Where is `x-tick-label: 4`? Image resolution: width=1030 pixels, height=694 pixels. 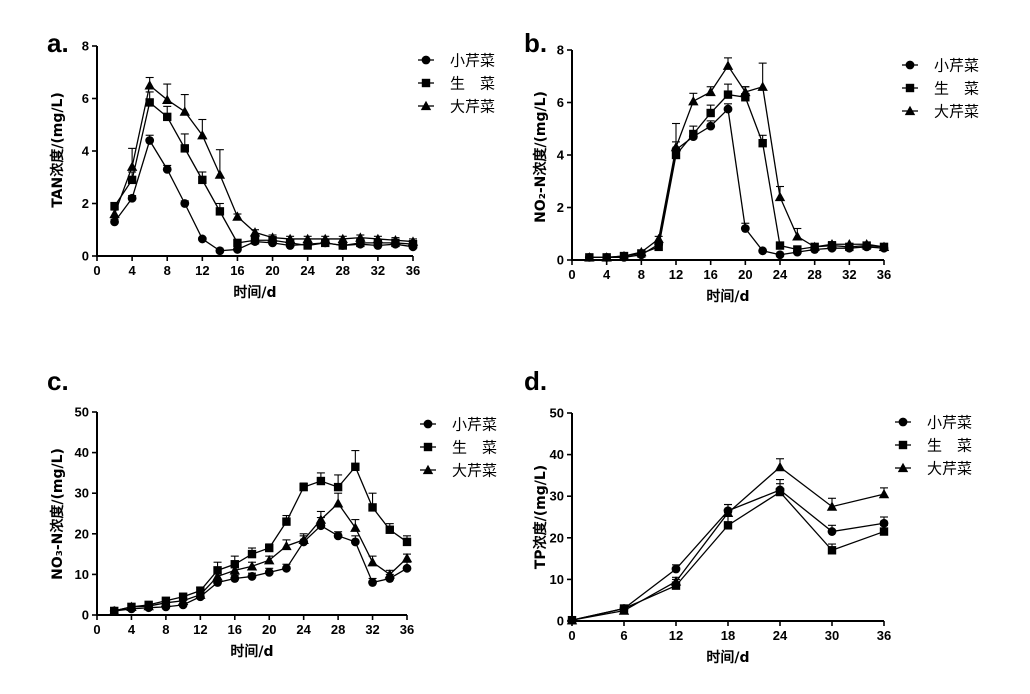
x-tick-label: 4 is located at coordinates (132, 629).